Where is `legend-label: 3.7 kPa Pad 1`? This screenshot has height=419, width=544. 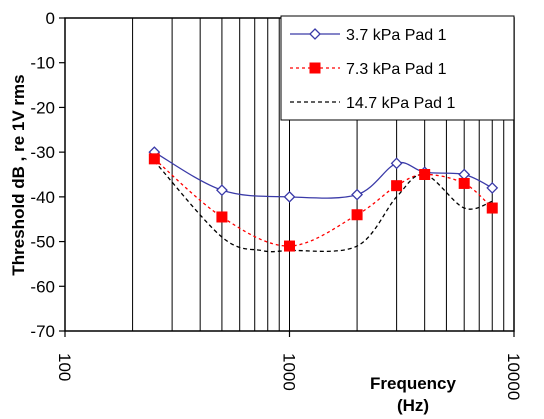
legend-label: 3.7 kPa Pad 1 is located at coordinates (396, 35).